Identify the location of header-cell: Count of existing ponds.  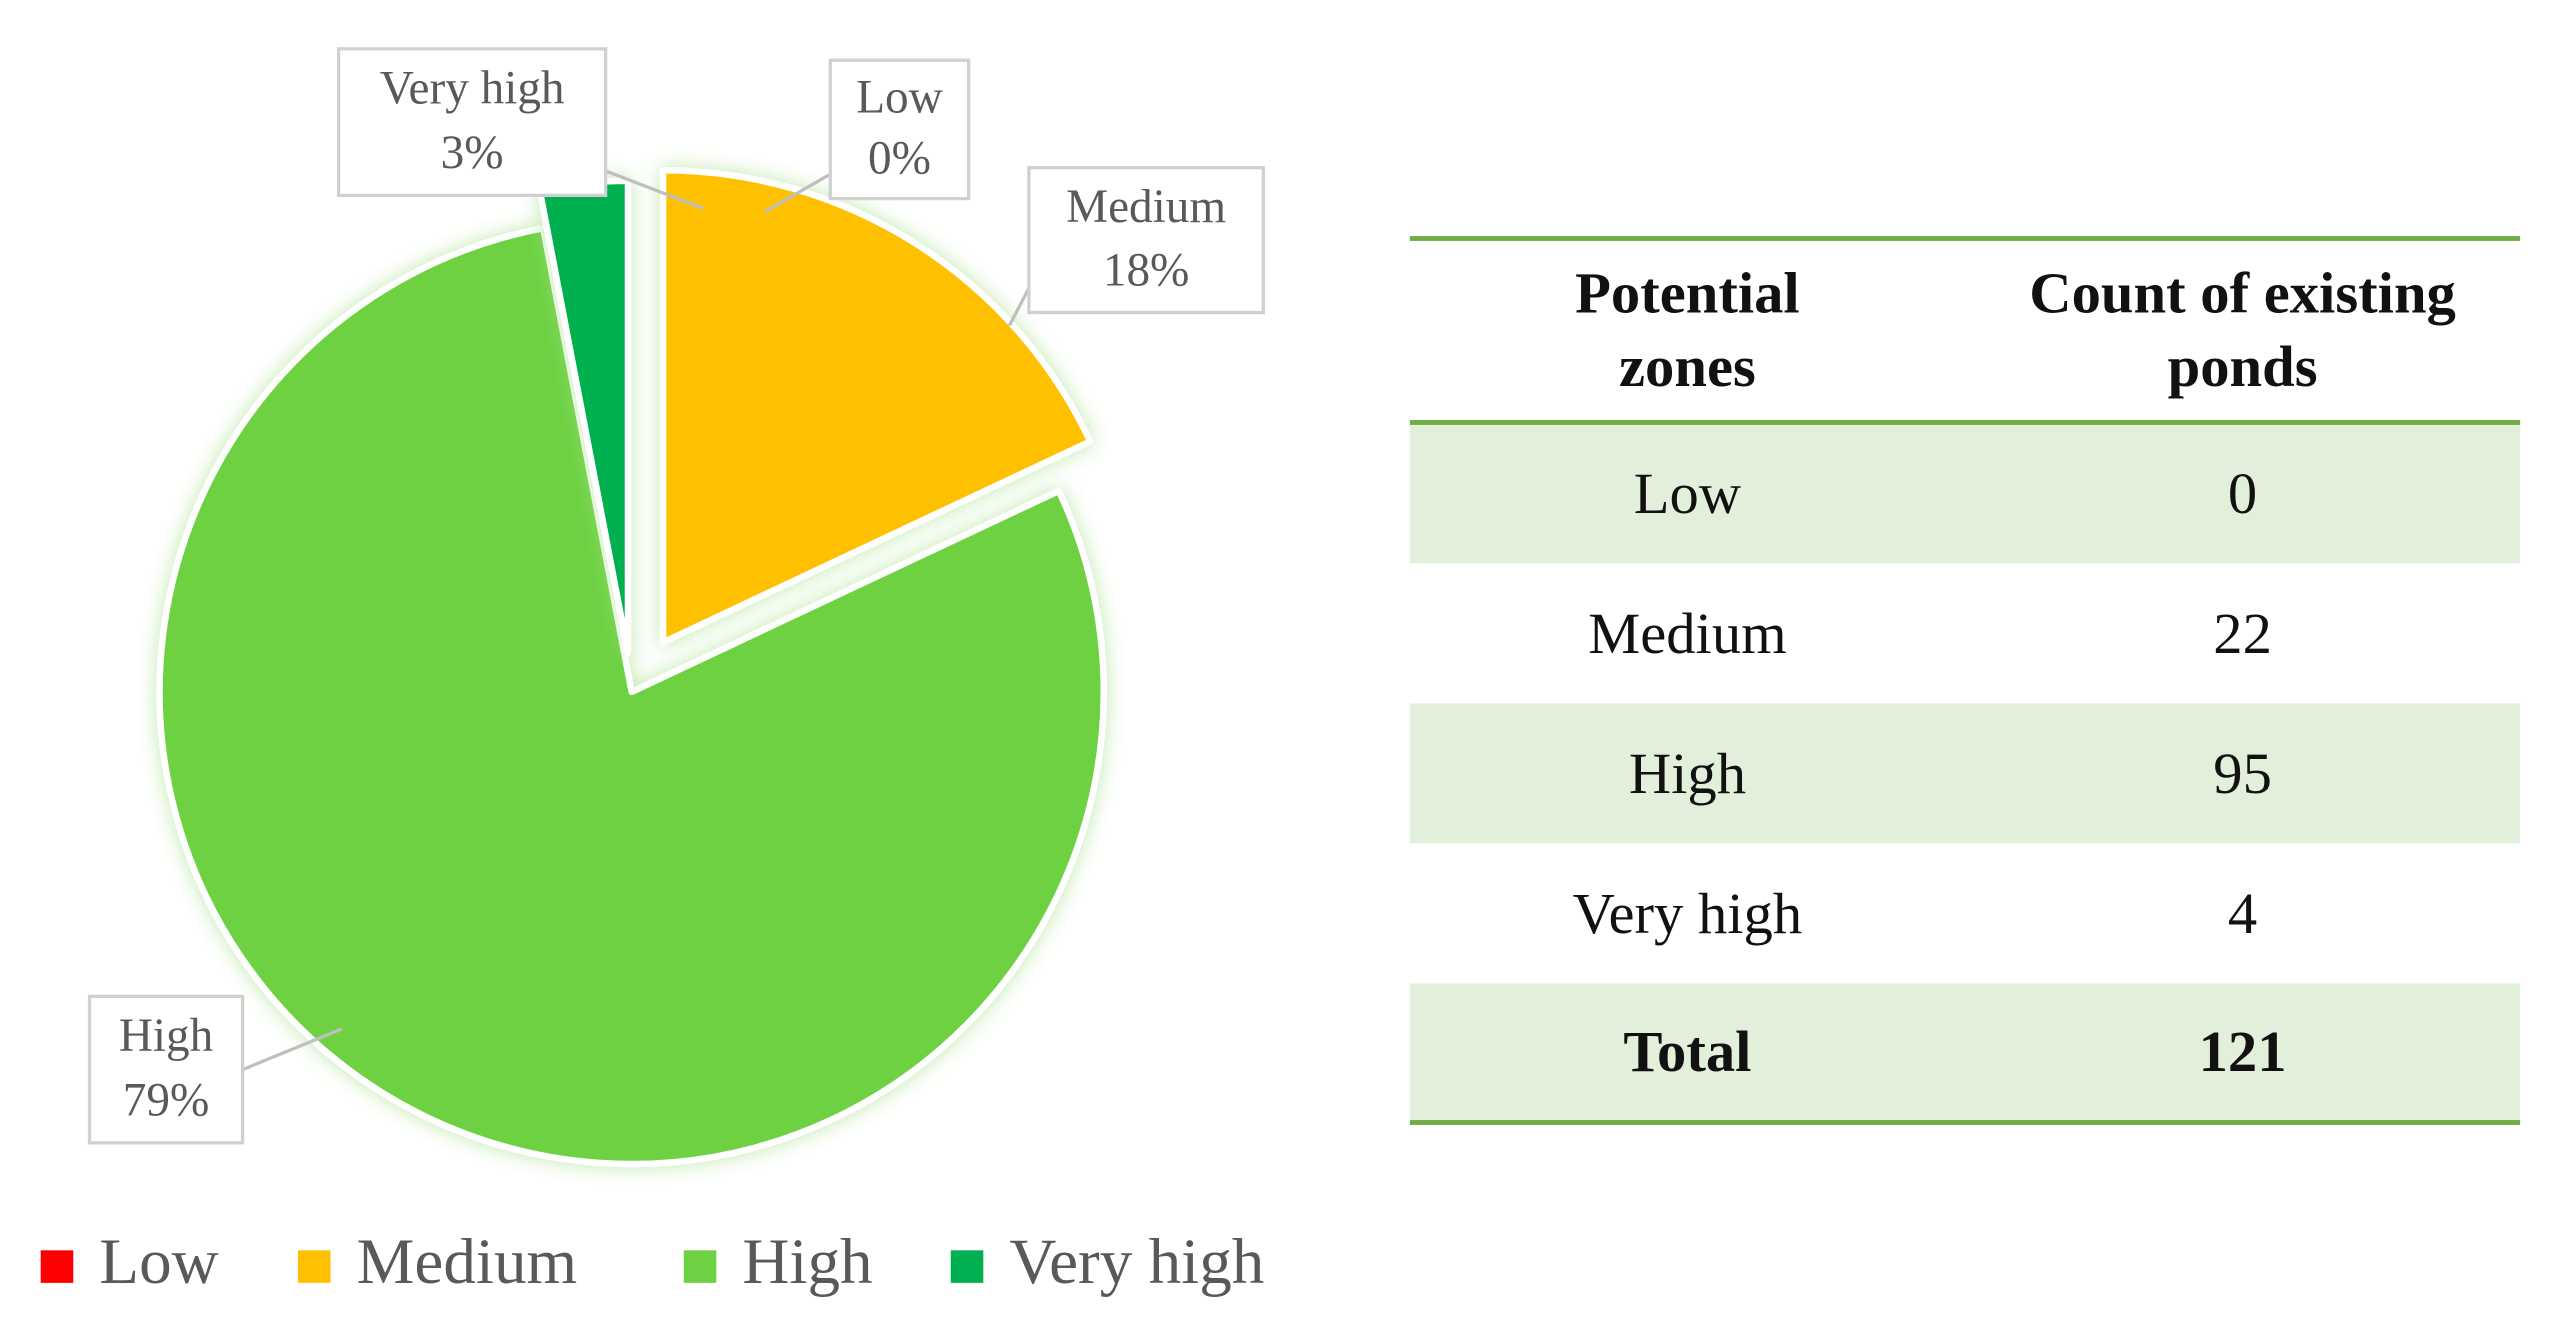
(2242, 331).